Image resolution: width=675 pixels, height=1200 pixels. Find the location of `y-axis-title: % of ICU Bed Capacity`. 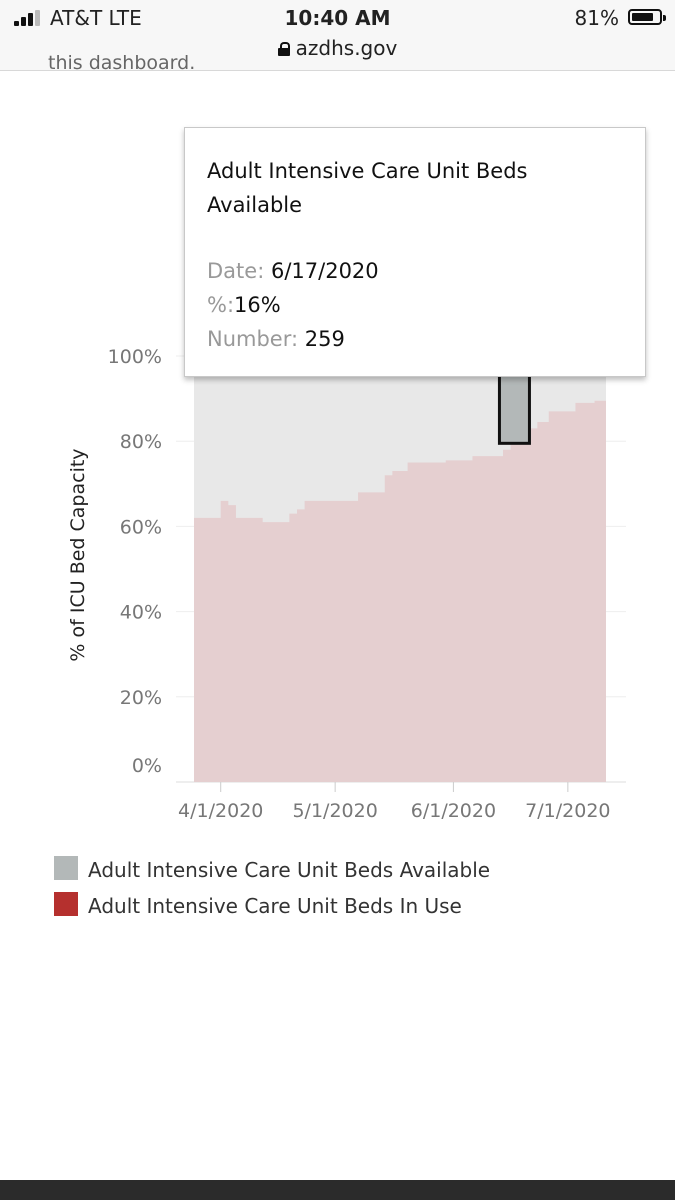

y-axis-title: % of ICU Bed Capacity is located at coordinates (78, 554).